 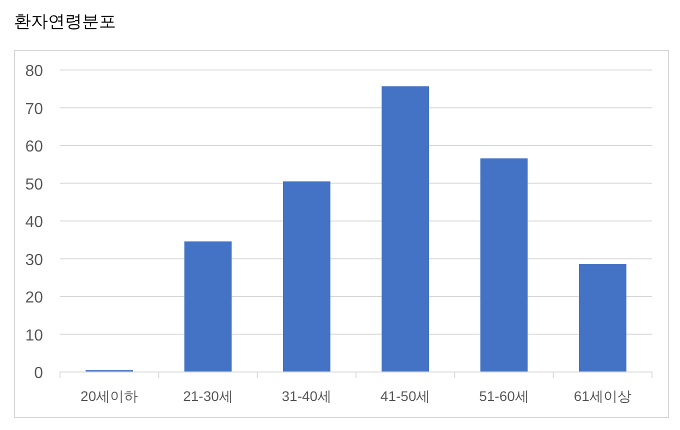 I want to click on y-tick-label: 40, so click(x=34, y=222).